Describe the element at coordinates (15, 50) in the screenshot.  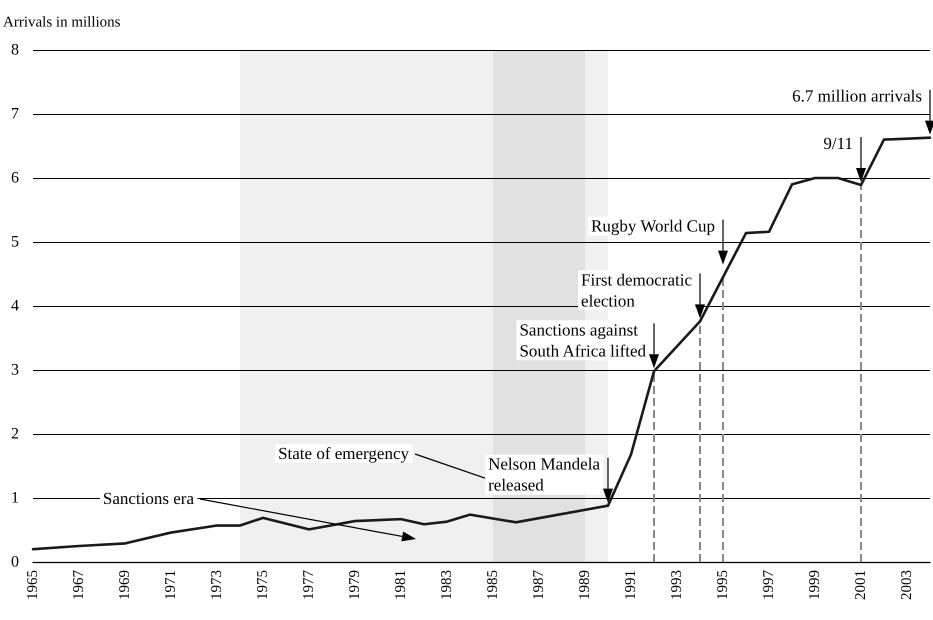
I see `y-tick-label: 8` at that location.